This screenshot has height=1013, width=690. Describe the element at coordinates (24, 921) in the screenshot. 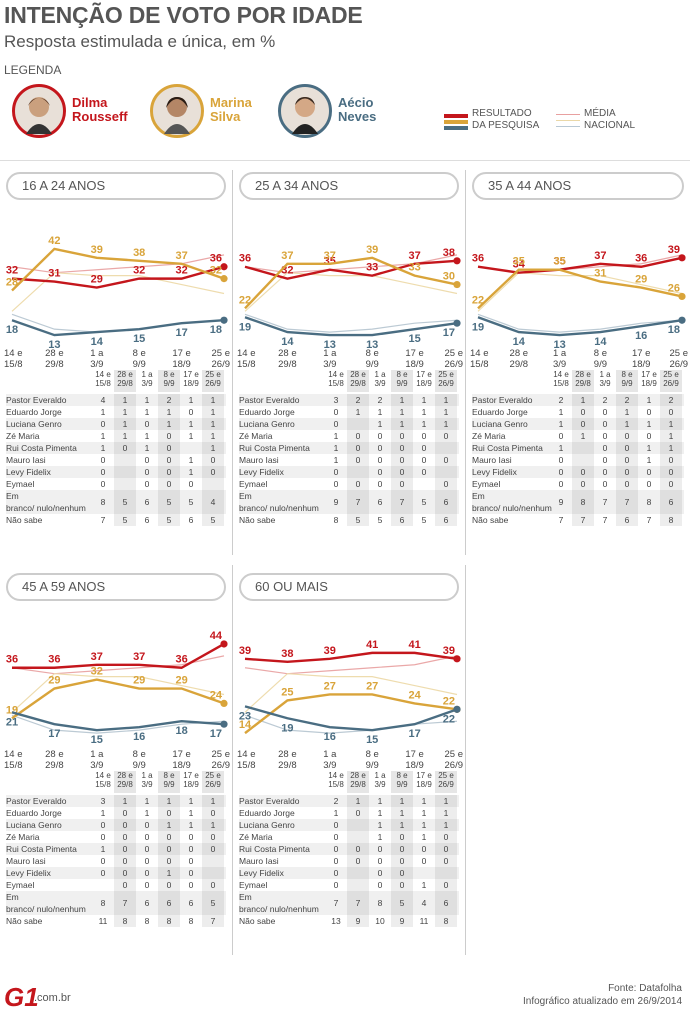

I see `table-row-label: Não sabe` at that location.